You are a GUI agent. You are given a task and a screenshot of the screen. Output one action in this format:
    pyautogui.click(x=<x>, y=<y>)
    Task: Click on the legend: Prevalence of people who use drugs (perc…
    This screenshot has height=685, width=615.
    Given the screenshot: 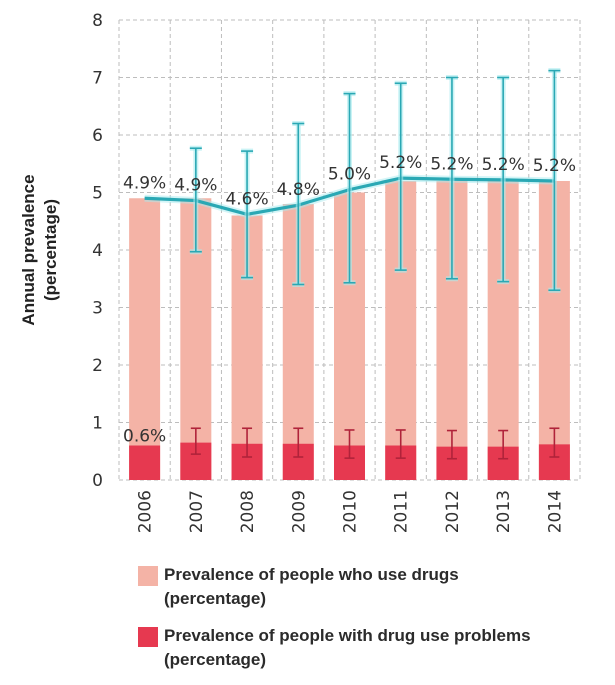 What is the action you would take?
    pyautogui.click(x=376, y=624)
    